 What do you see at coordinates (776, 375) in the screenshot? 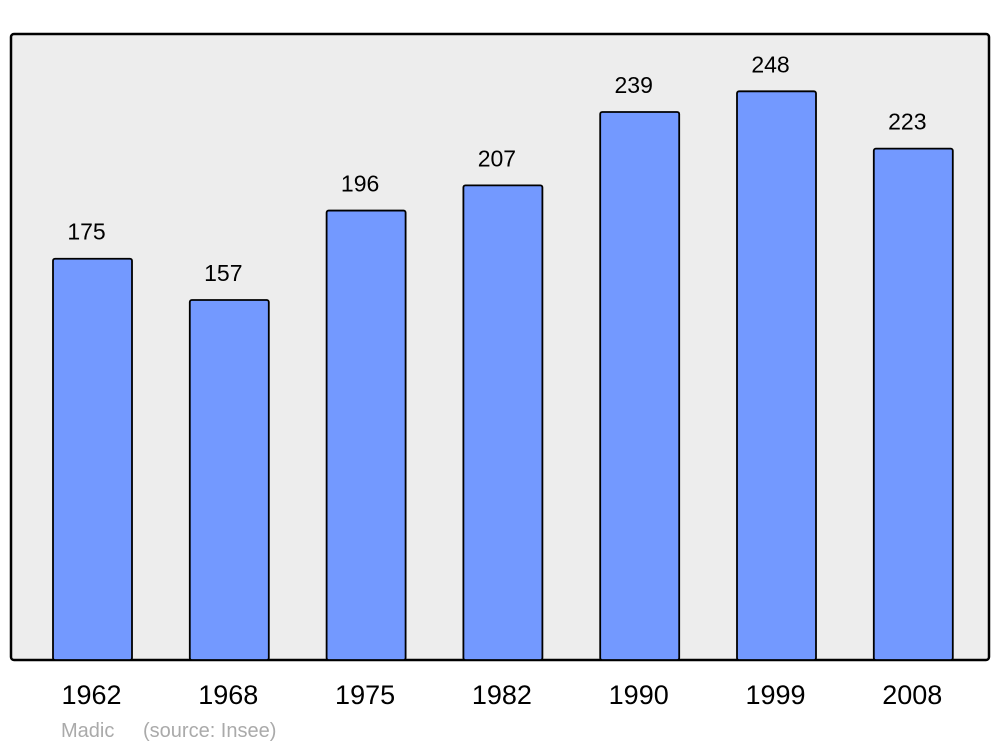
I see `bar-1999` at bounding box center [776, 375].